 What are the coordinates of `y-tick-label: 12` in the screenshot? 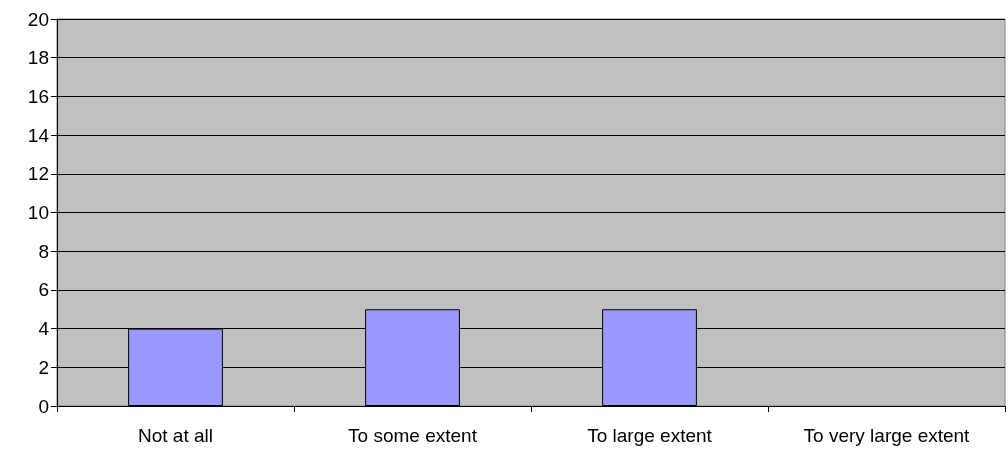 It's located at (38, 174).